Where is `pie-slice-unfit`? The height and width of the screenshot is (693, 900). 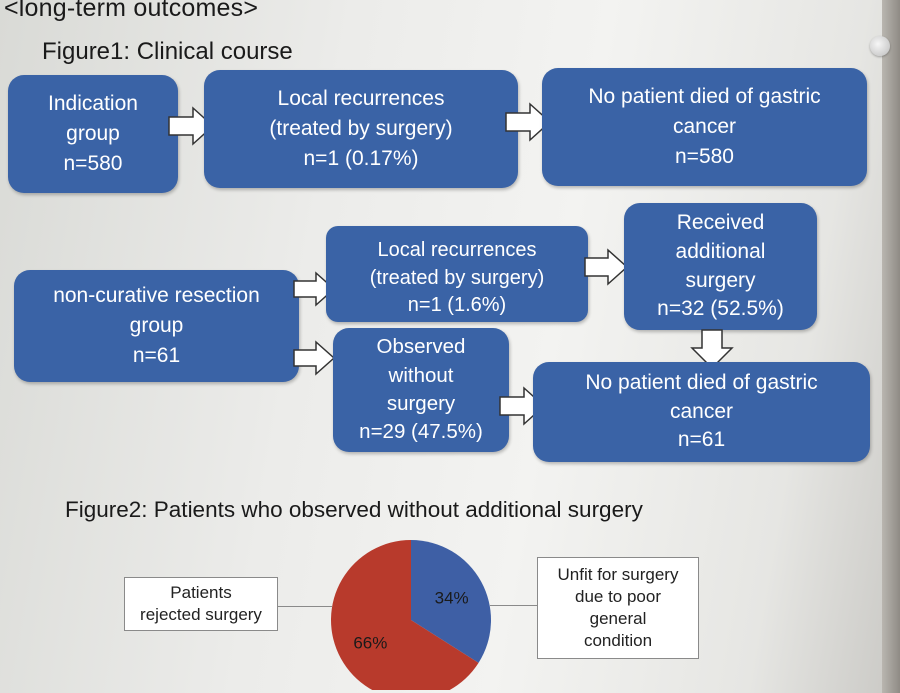 pie-slice-unfit is located at coordinates (451, 601).